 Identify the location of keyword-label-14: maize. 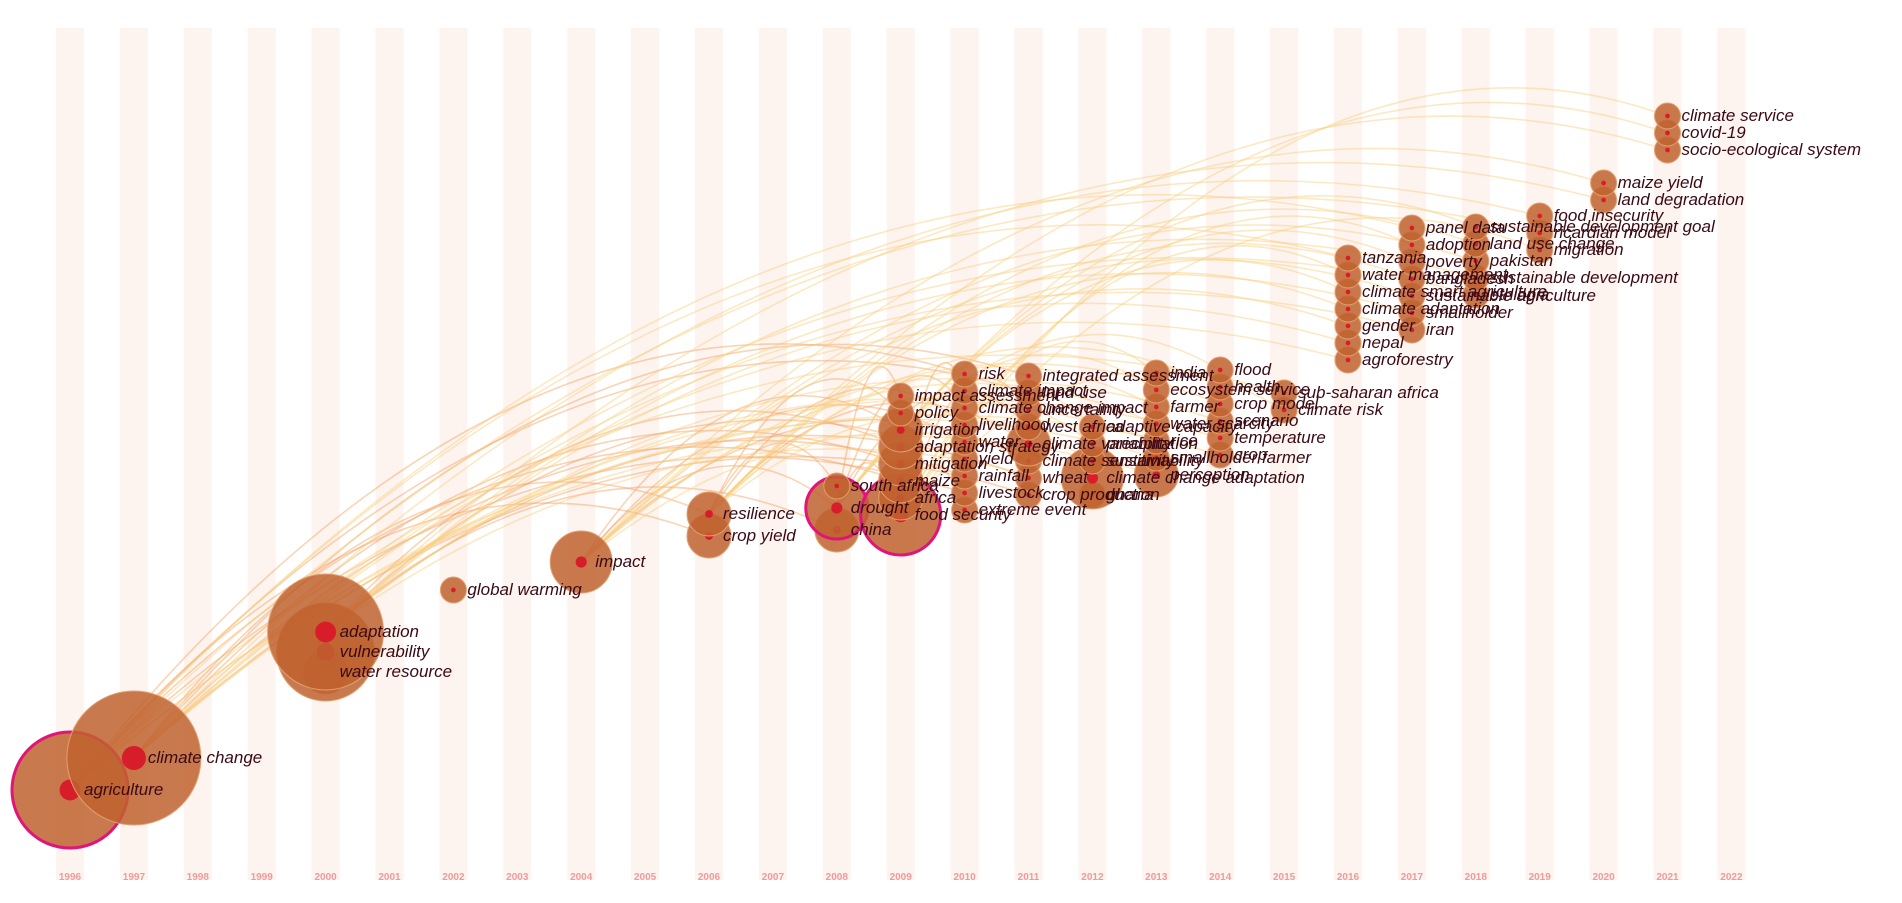
(937, 480).